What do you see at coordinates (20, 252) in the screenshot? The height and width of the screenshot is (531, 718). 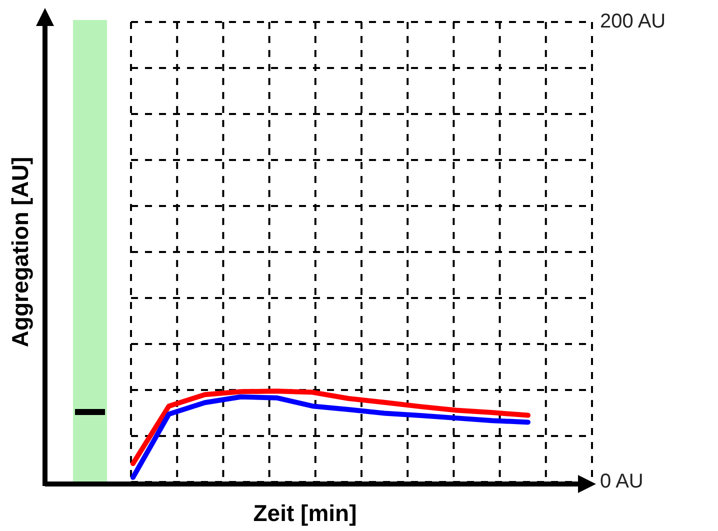 I see `y-axis-title: Aggregation [AU]` at bounding box center [20, 252].